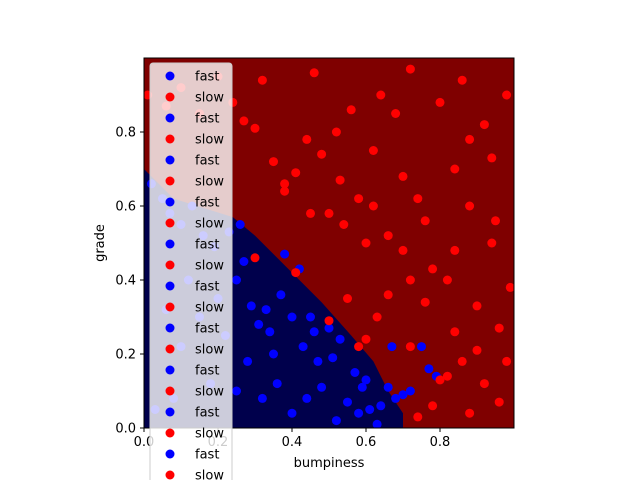 This screenshot has height=480, width=640. I want to click on y-axis: 0.0 0.2 0.4 0.6 0.8, so click(129, 281).